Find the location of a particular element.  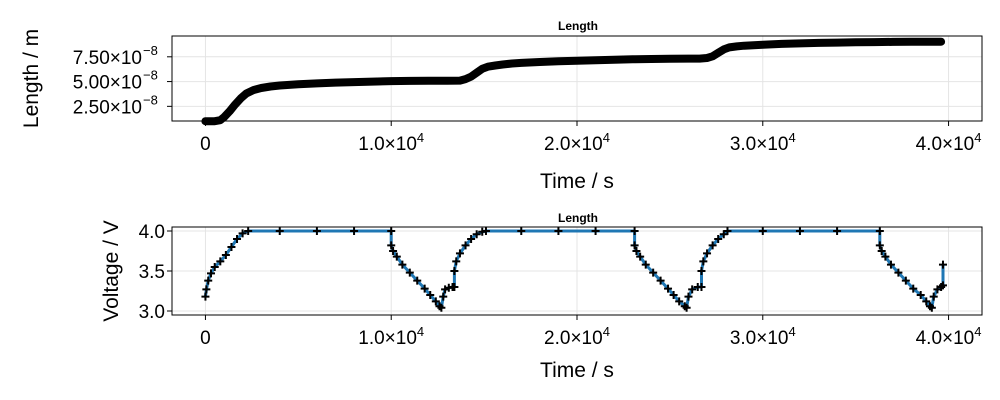

y-tick-label: 4.0 is located at coordinates (152, 232).